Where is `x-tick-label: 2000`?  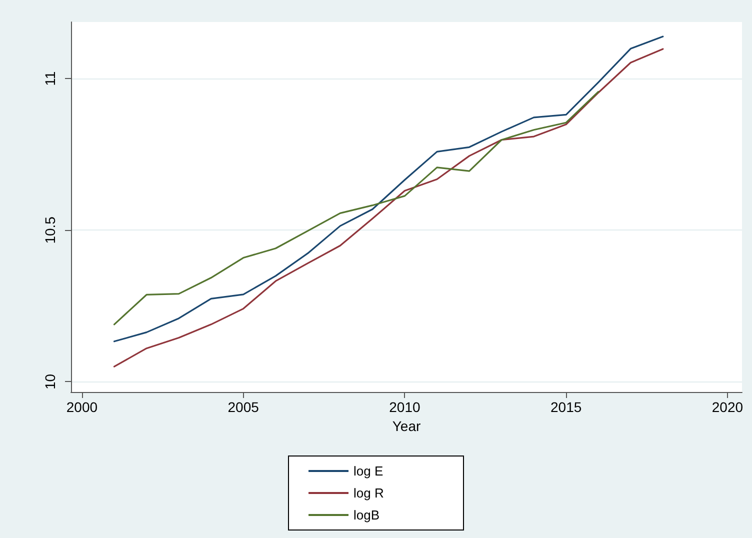 x-tick-label: 2000 is located at coordinates (82, 407).